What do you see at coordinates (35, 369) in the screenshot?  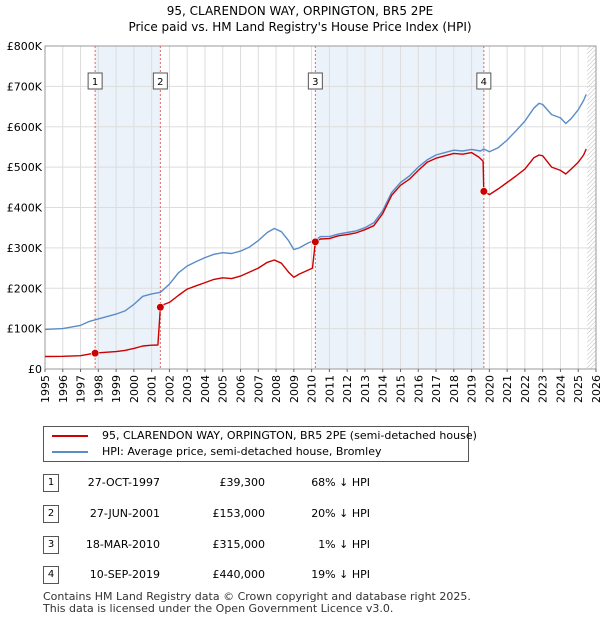 I see `y-tick-label: £0` at bounding box center [35, 369].